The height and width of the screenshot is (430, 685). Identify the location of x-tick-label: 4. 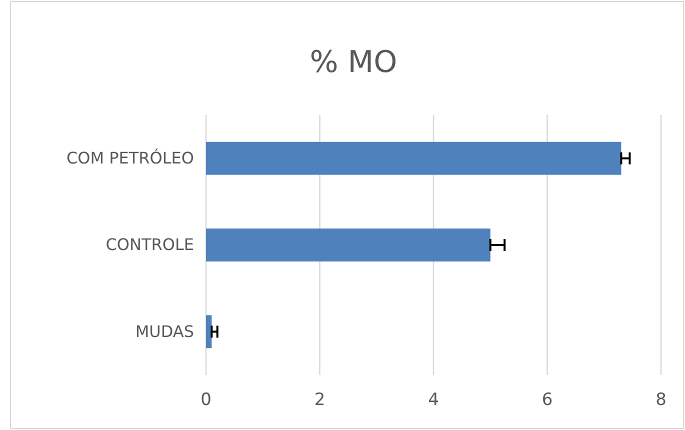
(433, 400).